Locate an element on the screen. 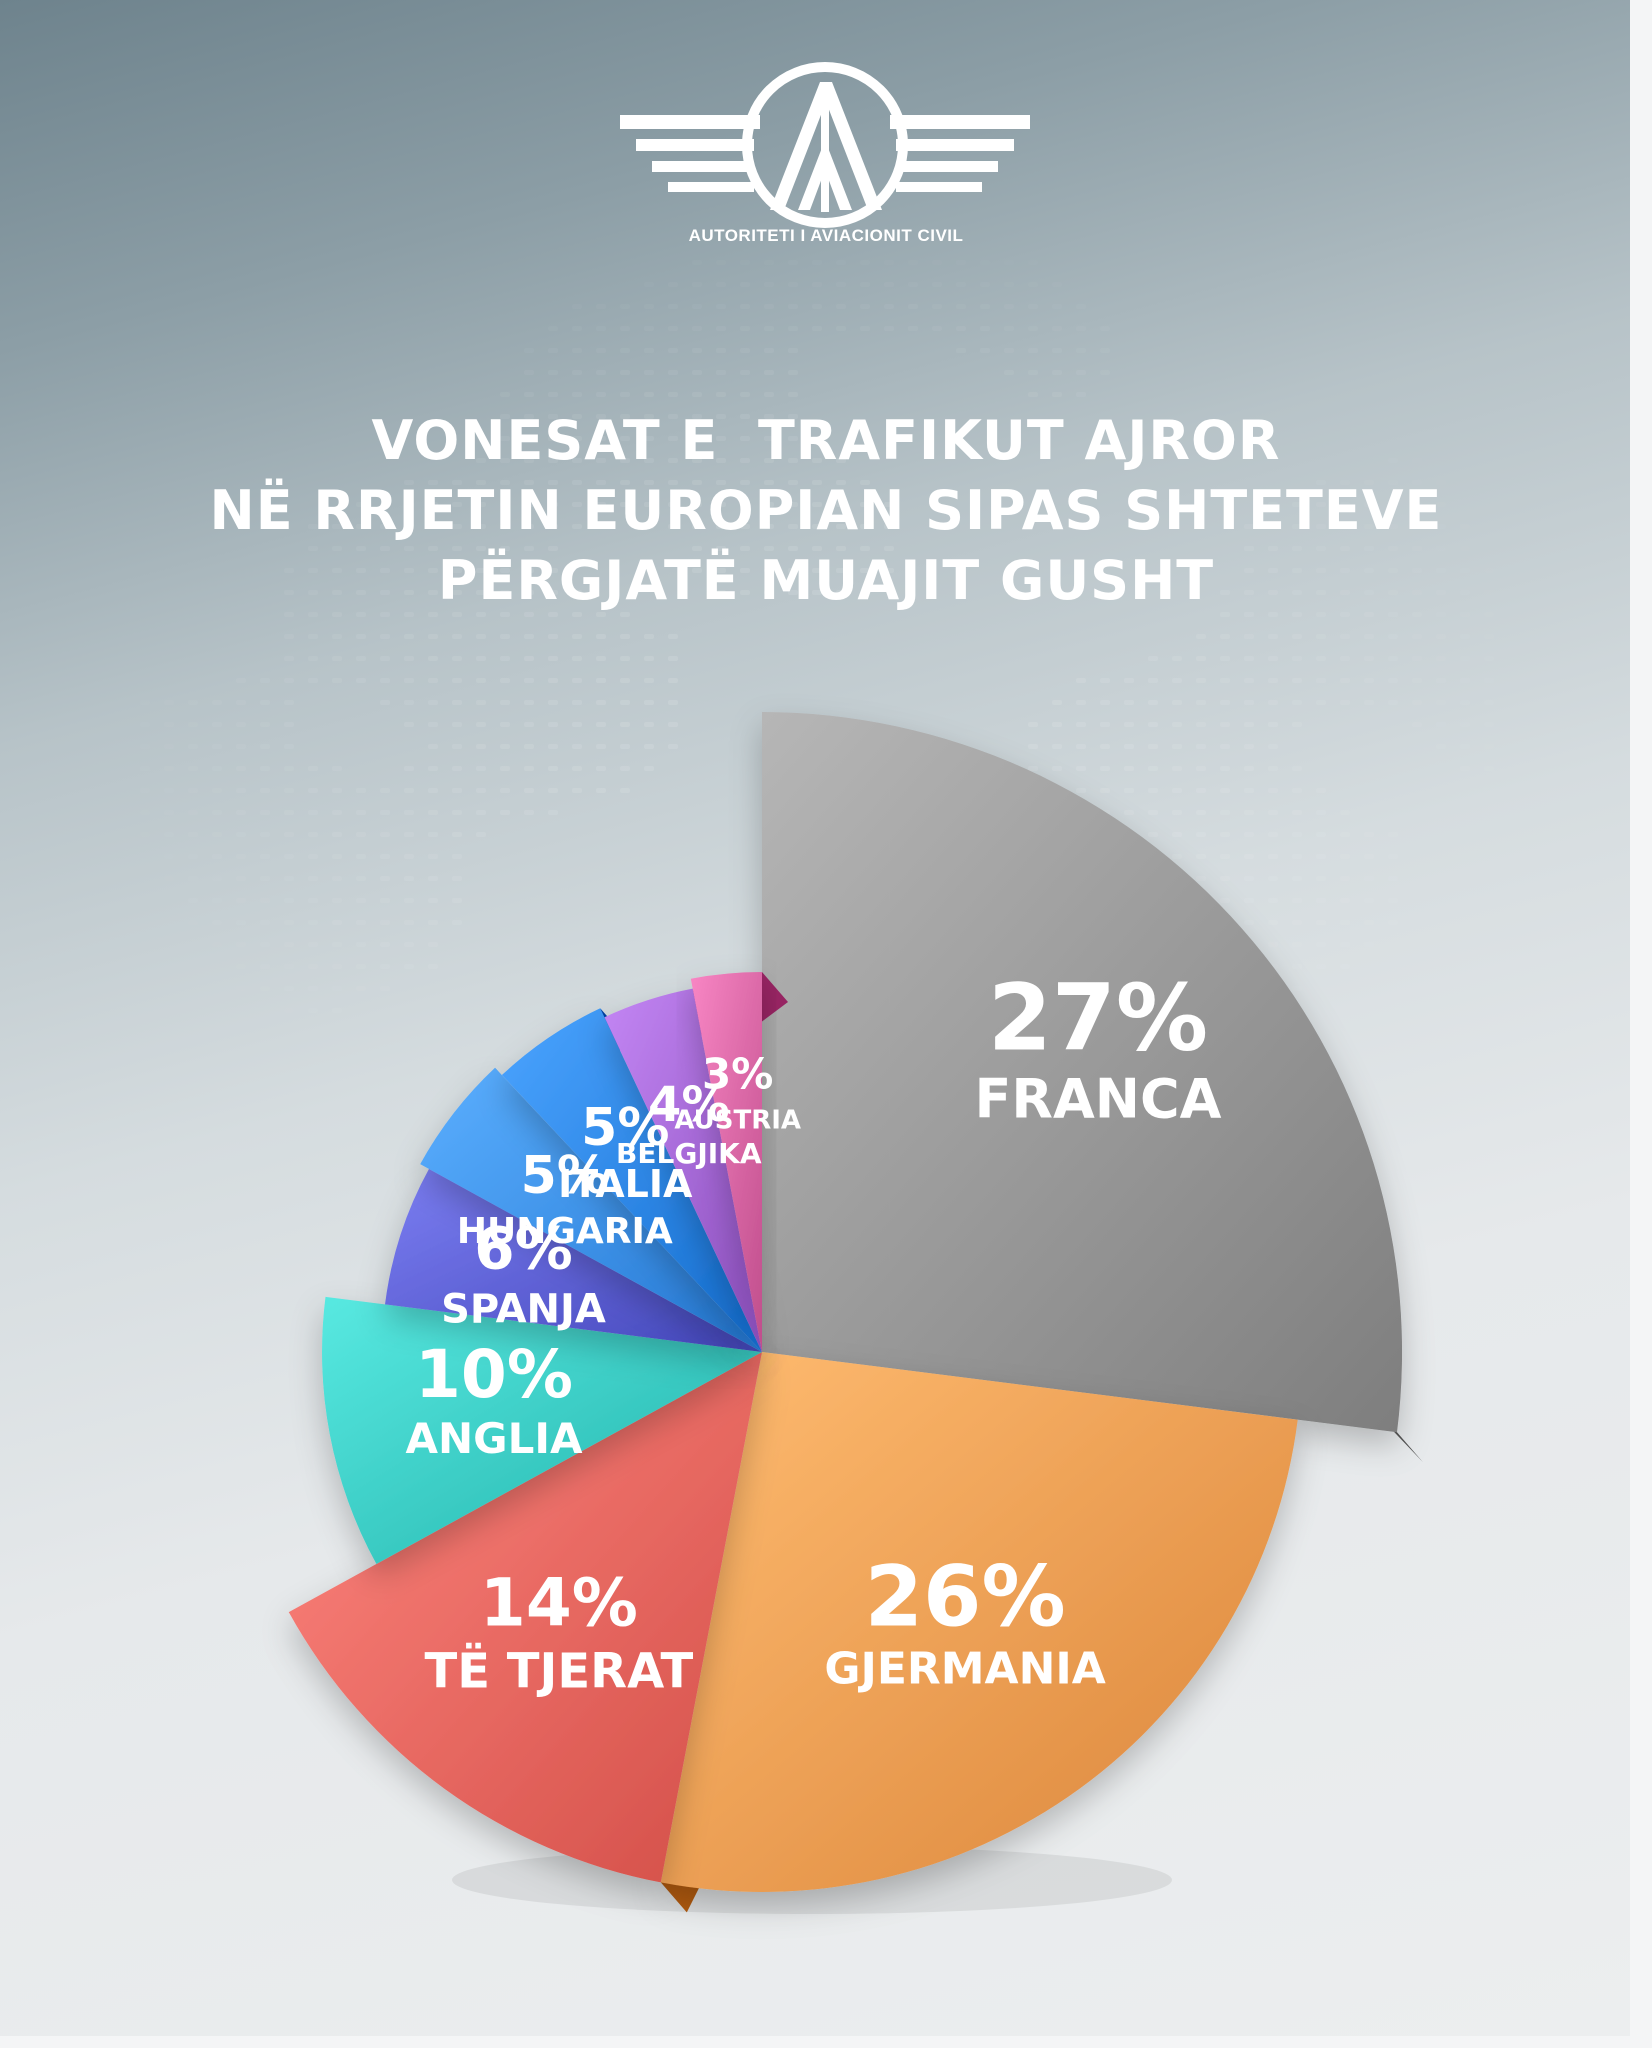 Image resolution: width=1652 pixels, height=2048 pixels. slice-category-label: TË TJERAT is located at coordinates (559, 1671).